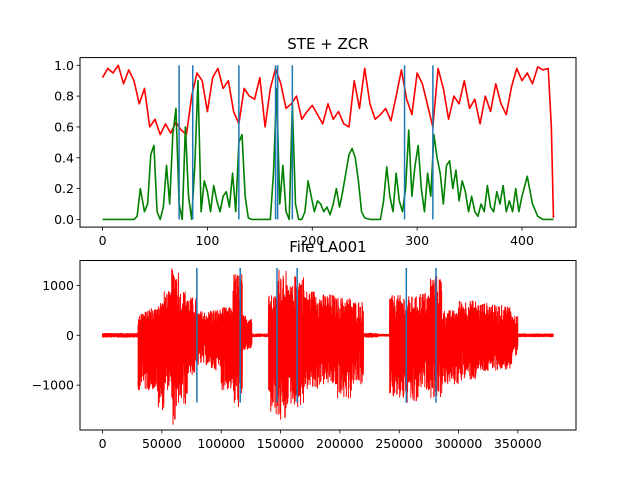  What do you see at coordinates (56, 335) in the screenshot?
I see `bottom-y-ticks: −1000 0 1000` at bounding box center [56, 335].